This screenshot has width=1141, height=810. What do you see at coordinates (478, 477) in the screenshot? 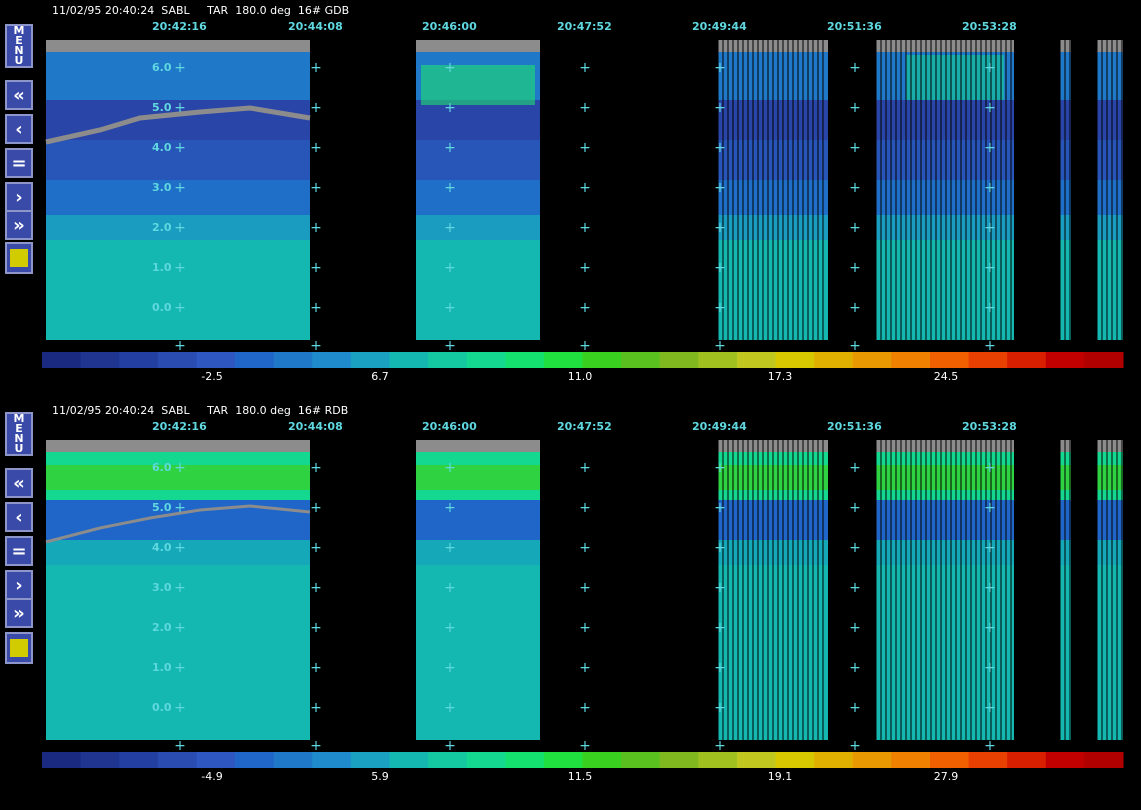
I see `band-6b` at bounding box center [478, 477].